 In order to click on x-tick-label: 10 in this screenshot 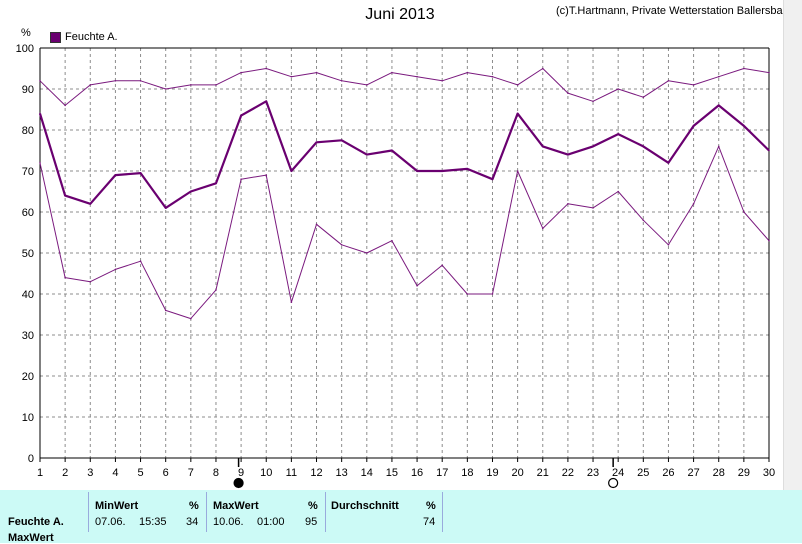, I will do `click(266, 473)`.